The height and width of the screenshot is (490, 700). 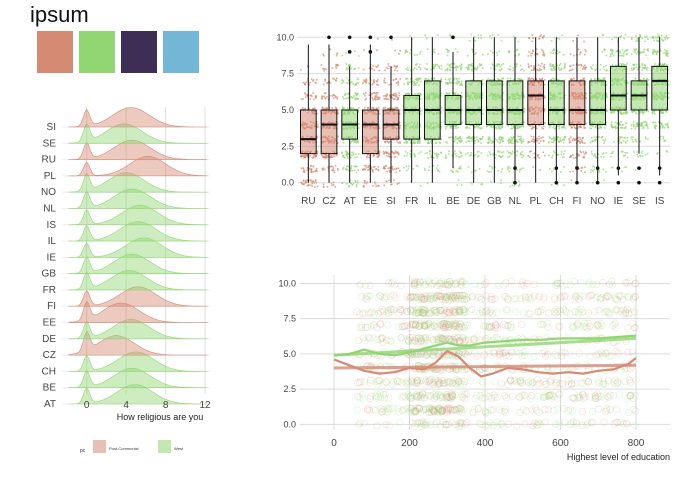 What do you see at coordinates (99, 446) in the screenshot?
I see `legend-key` at bounding box center [99, 446].